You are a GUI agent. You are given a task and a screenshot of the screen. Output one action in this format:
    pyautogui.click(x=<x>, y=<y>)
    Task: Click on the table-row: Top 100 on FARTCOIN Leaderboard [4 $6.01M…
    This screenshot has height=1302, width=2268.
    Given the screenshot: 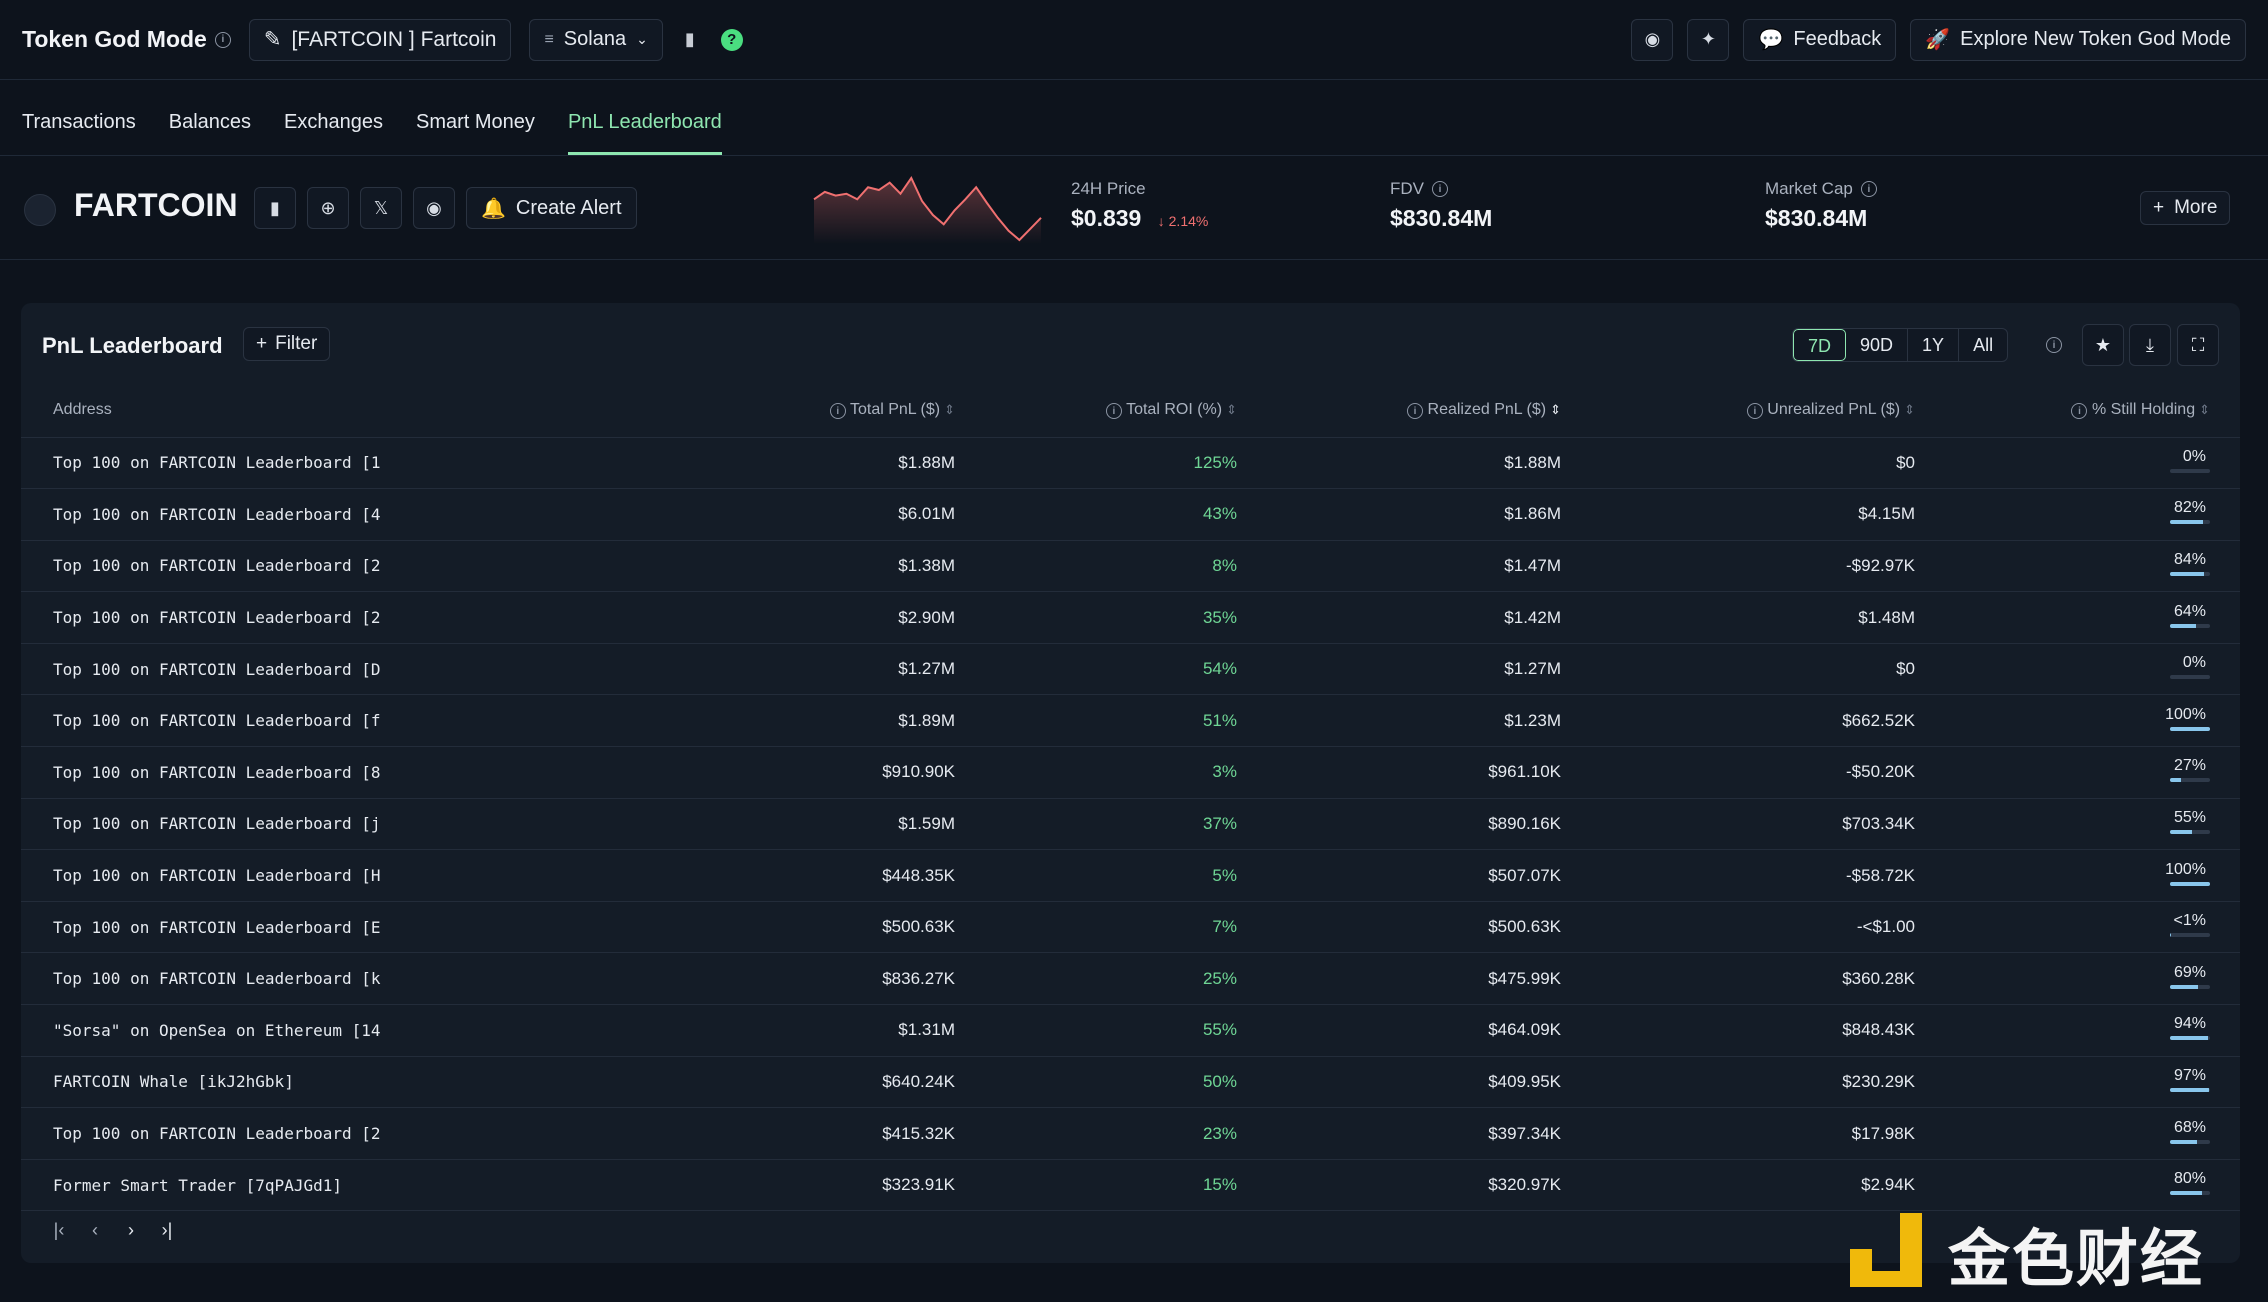 What is the action you would take?
    pyautogui.click(x=1130, y=514)
    